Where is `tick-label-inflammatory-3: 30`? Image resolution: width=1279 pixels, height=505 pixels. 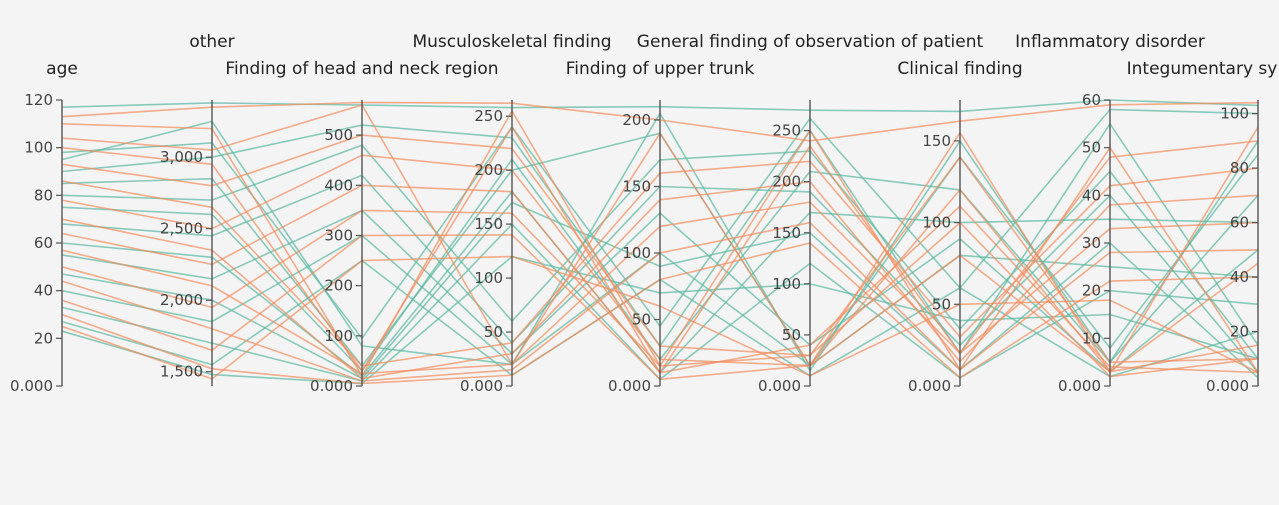
tick-label-inflammatory-3: 30 is located at coordinates (1091, 243).